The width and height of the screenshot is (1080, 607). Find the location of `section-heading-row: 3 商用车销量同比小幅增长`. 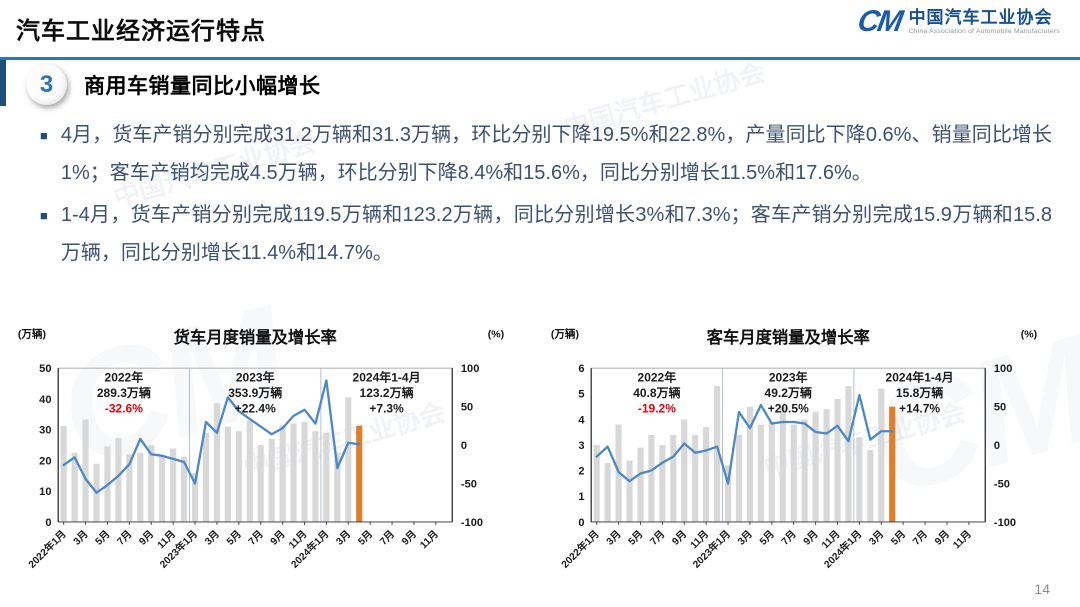

section-heading-row: 3 商用车销量同比小幅增长 is located at coordinates (173, 84).